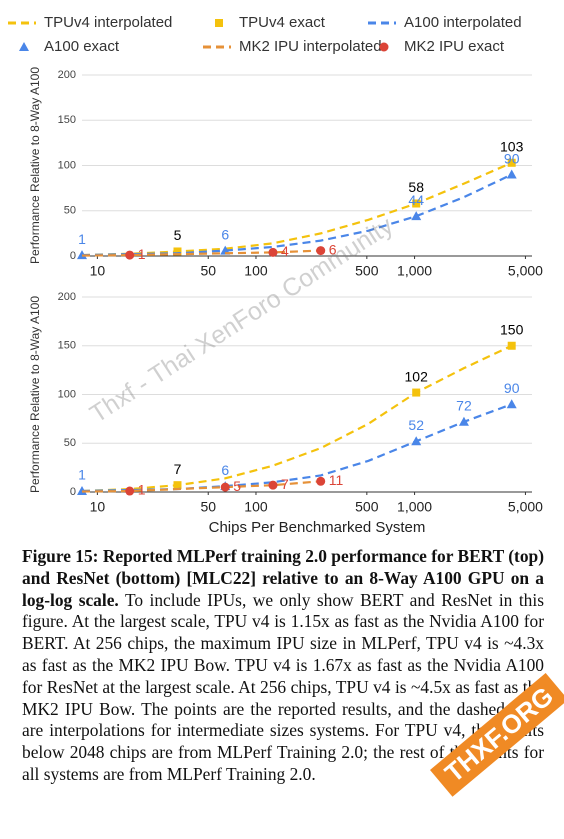  What do you see at coordinates (82, 46) in the screenshot?
I see `legend-label: A100 exact` at bounding box center [82, 46].